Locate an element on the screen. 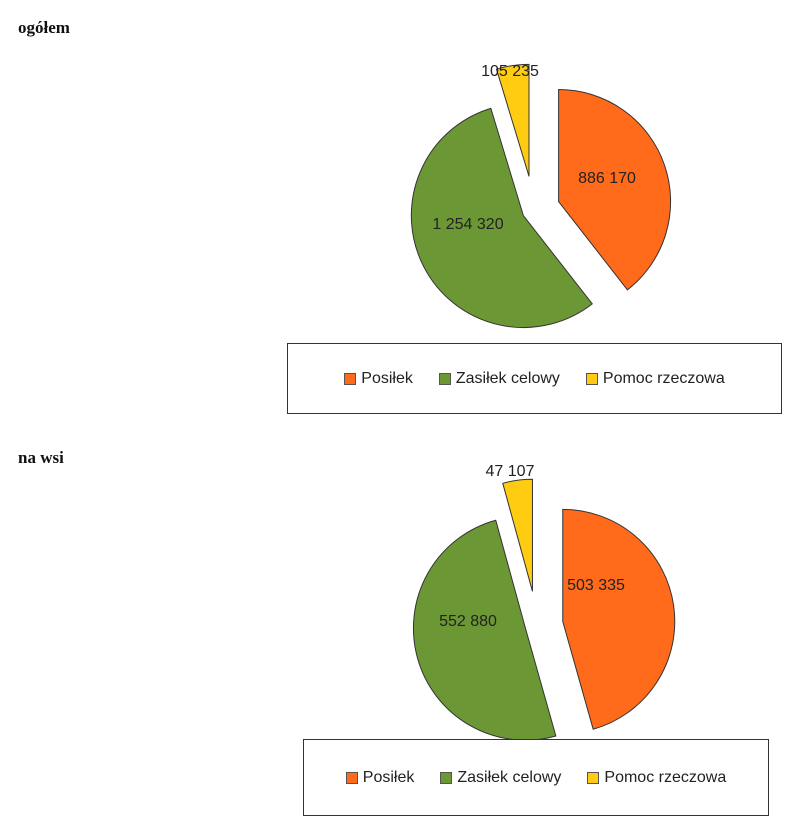  section-title-total: ogółem is located at coordinates (44, 27).